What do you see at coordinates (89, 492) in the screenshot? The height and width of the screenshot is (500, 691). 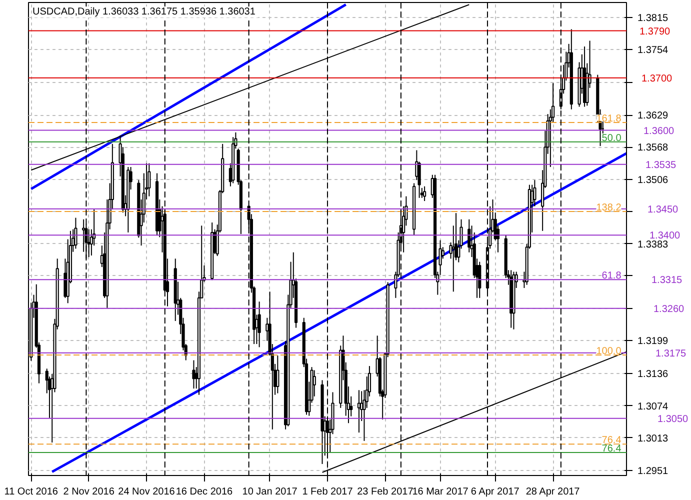 I see `x-tick-label: 2 Nov 2016` at bounding box center [89, 492].